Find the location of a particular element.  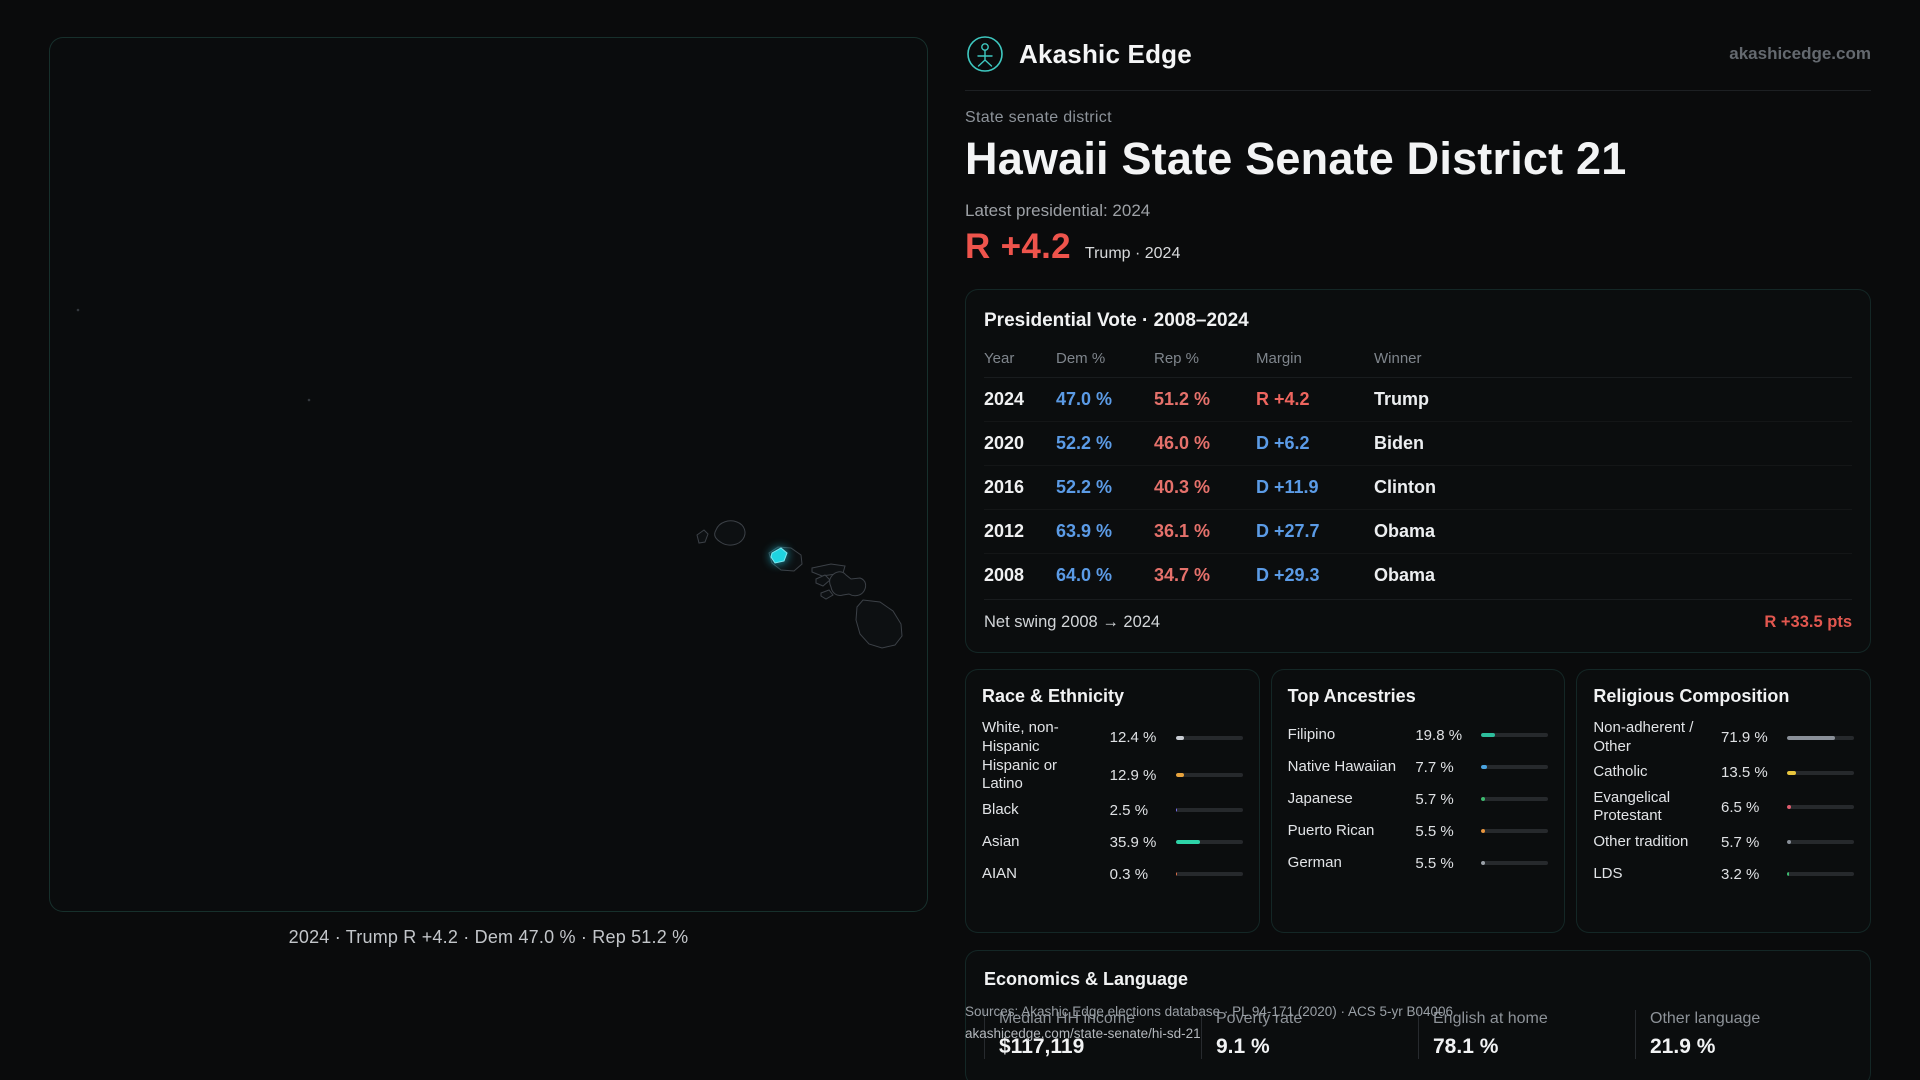

demo-row: Evangelical Protestant 6.5 % is located at coordinates (1724, 807).